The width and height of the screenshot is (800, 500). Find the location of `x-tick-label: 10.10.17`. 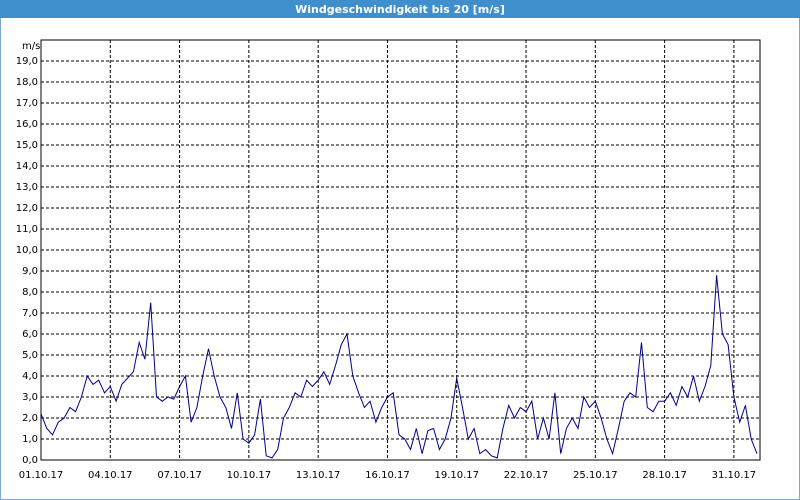

x-tick-label: 10.10.17 is located at coordinates (249, 475).